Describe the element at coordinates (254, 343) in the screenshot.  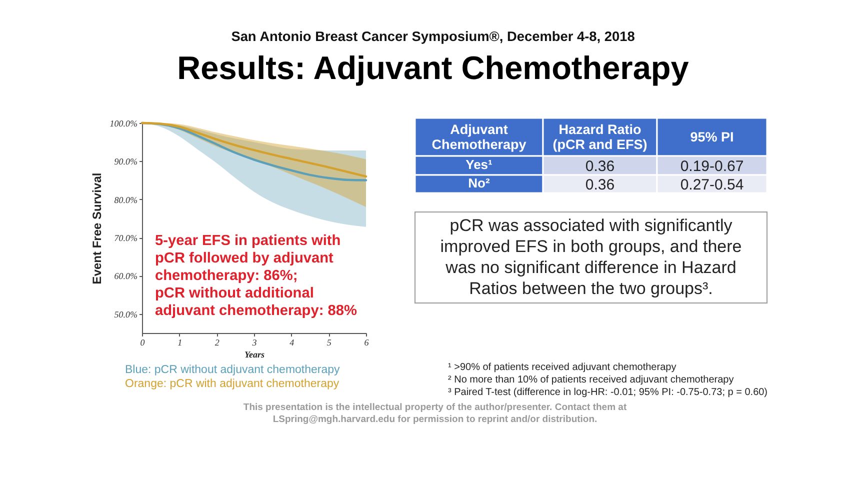
I see `x-tick-label: 3` at that location.